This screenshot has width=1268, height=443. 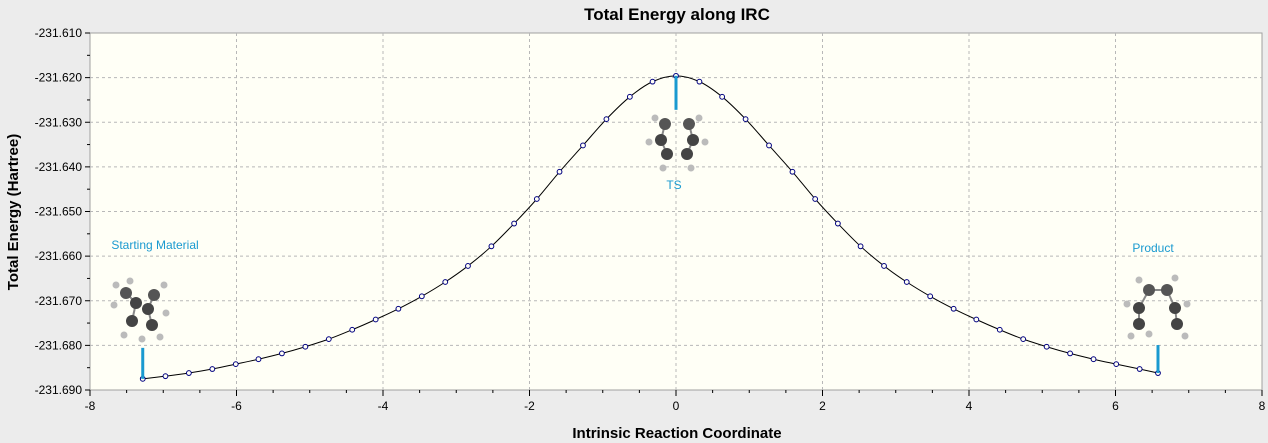 What do you see at coordinates (673, 185) in the screenshot?
I see `ts-label: TS` at bounding box center [673, 185].